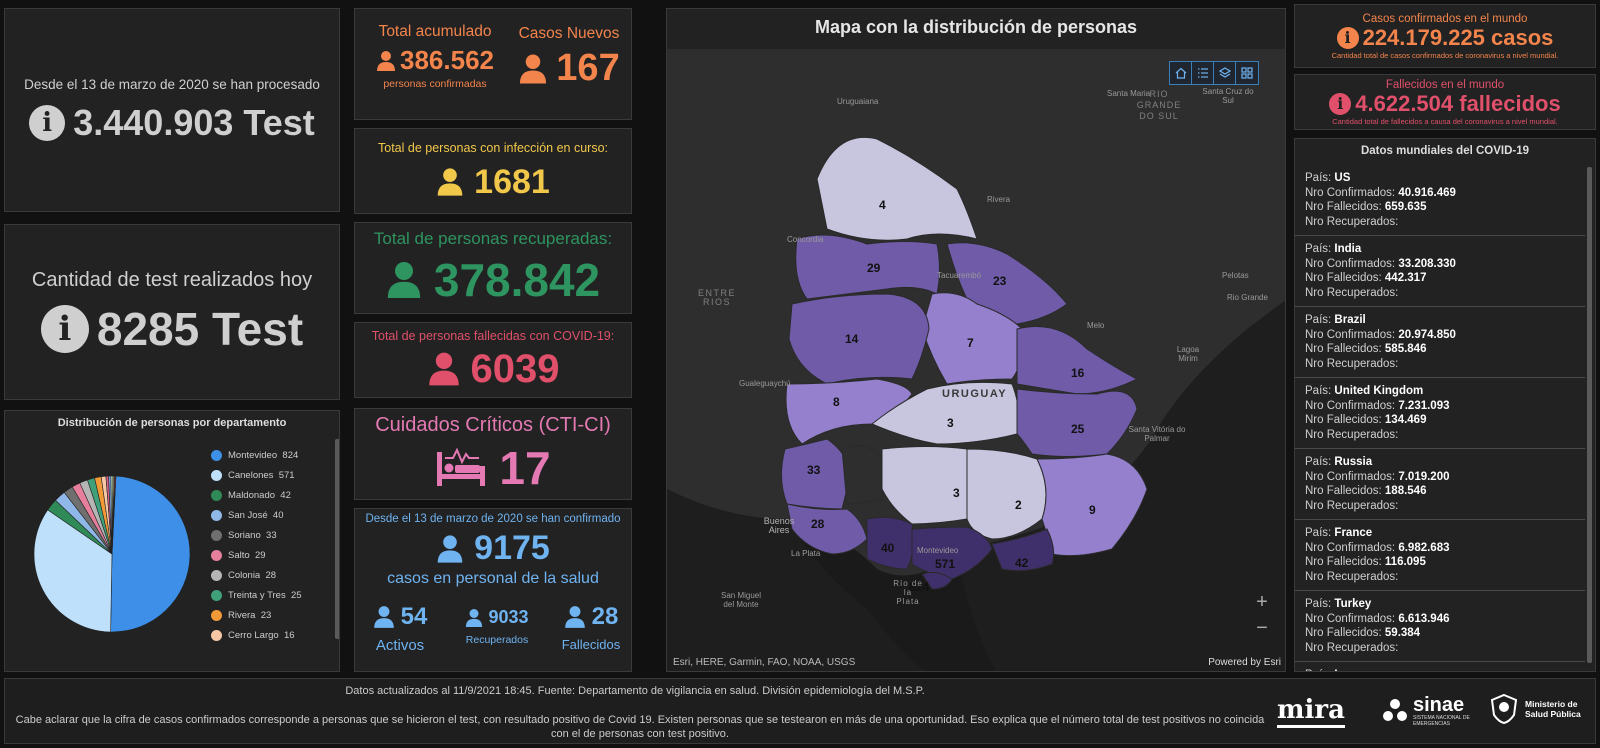 The image size is (1600, 748). I want to click on place-lagoa: Lagoa Mirim, so click(1188, 354).